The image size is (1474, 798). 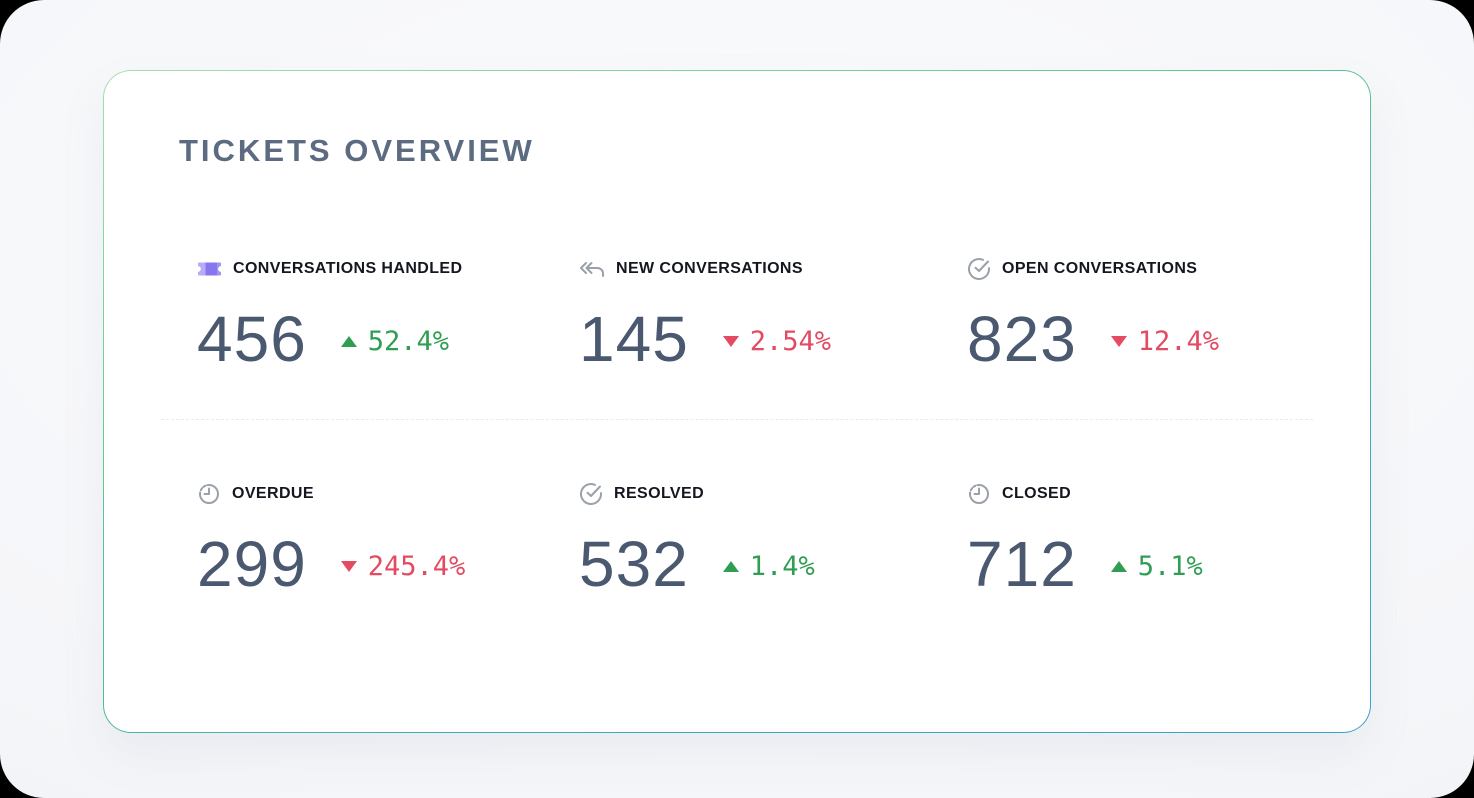 I want to click on metric-delta: 52.4%, so click(x=408, y=341).